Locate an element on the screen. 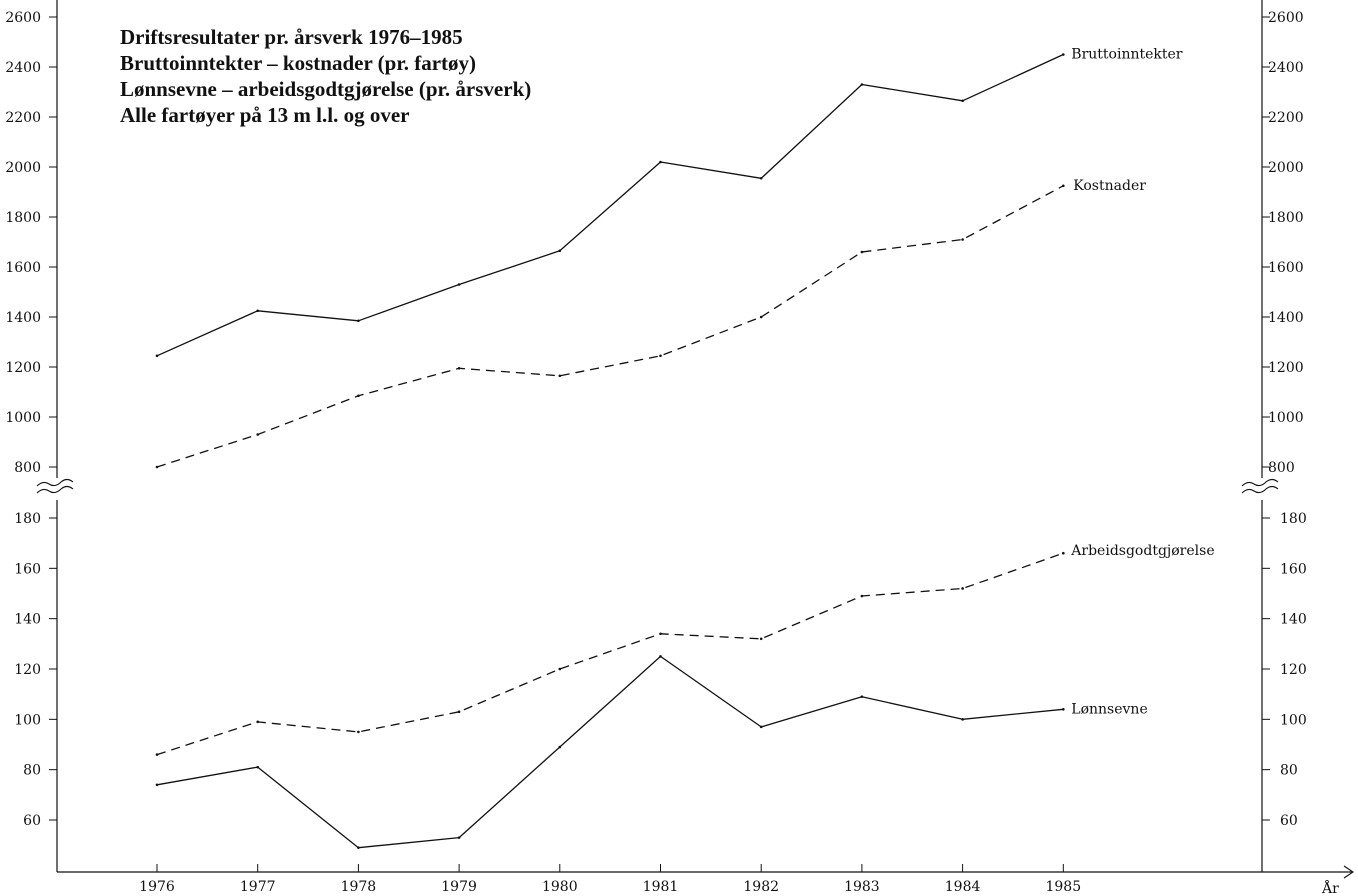 The width and height of the screenshot is (1358, 896). x-tick-label: 1981 is located at coordinates (661, 887).